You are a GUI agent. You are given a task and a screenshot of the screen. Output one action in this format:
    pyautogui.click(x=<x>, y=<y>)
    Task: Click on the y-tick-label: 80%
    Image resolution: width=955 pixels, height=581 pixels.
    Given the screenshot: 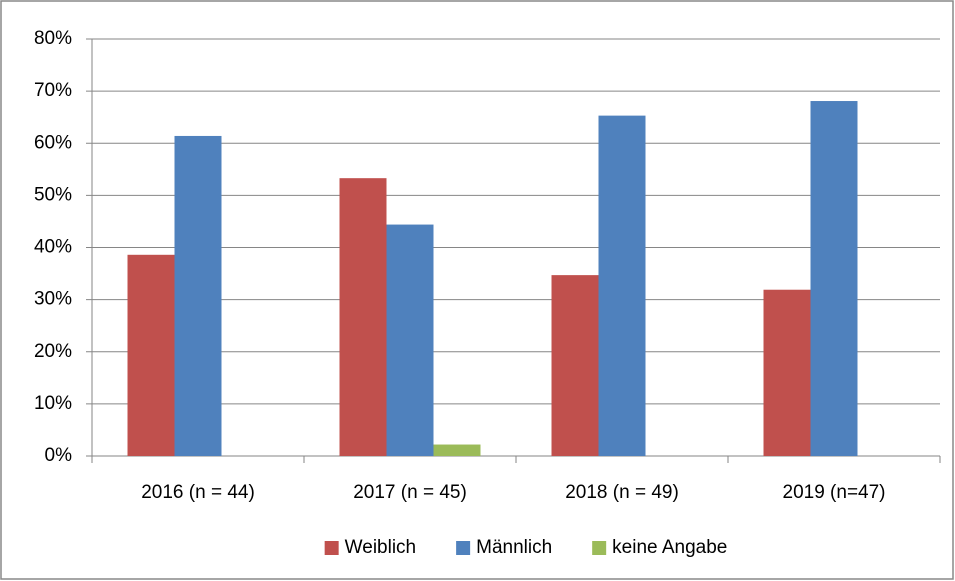 What is the action you would take?
    pyautogui.click(x=53, y=38)
    